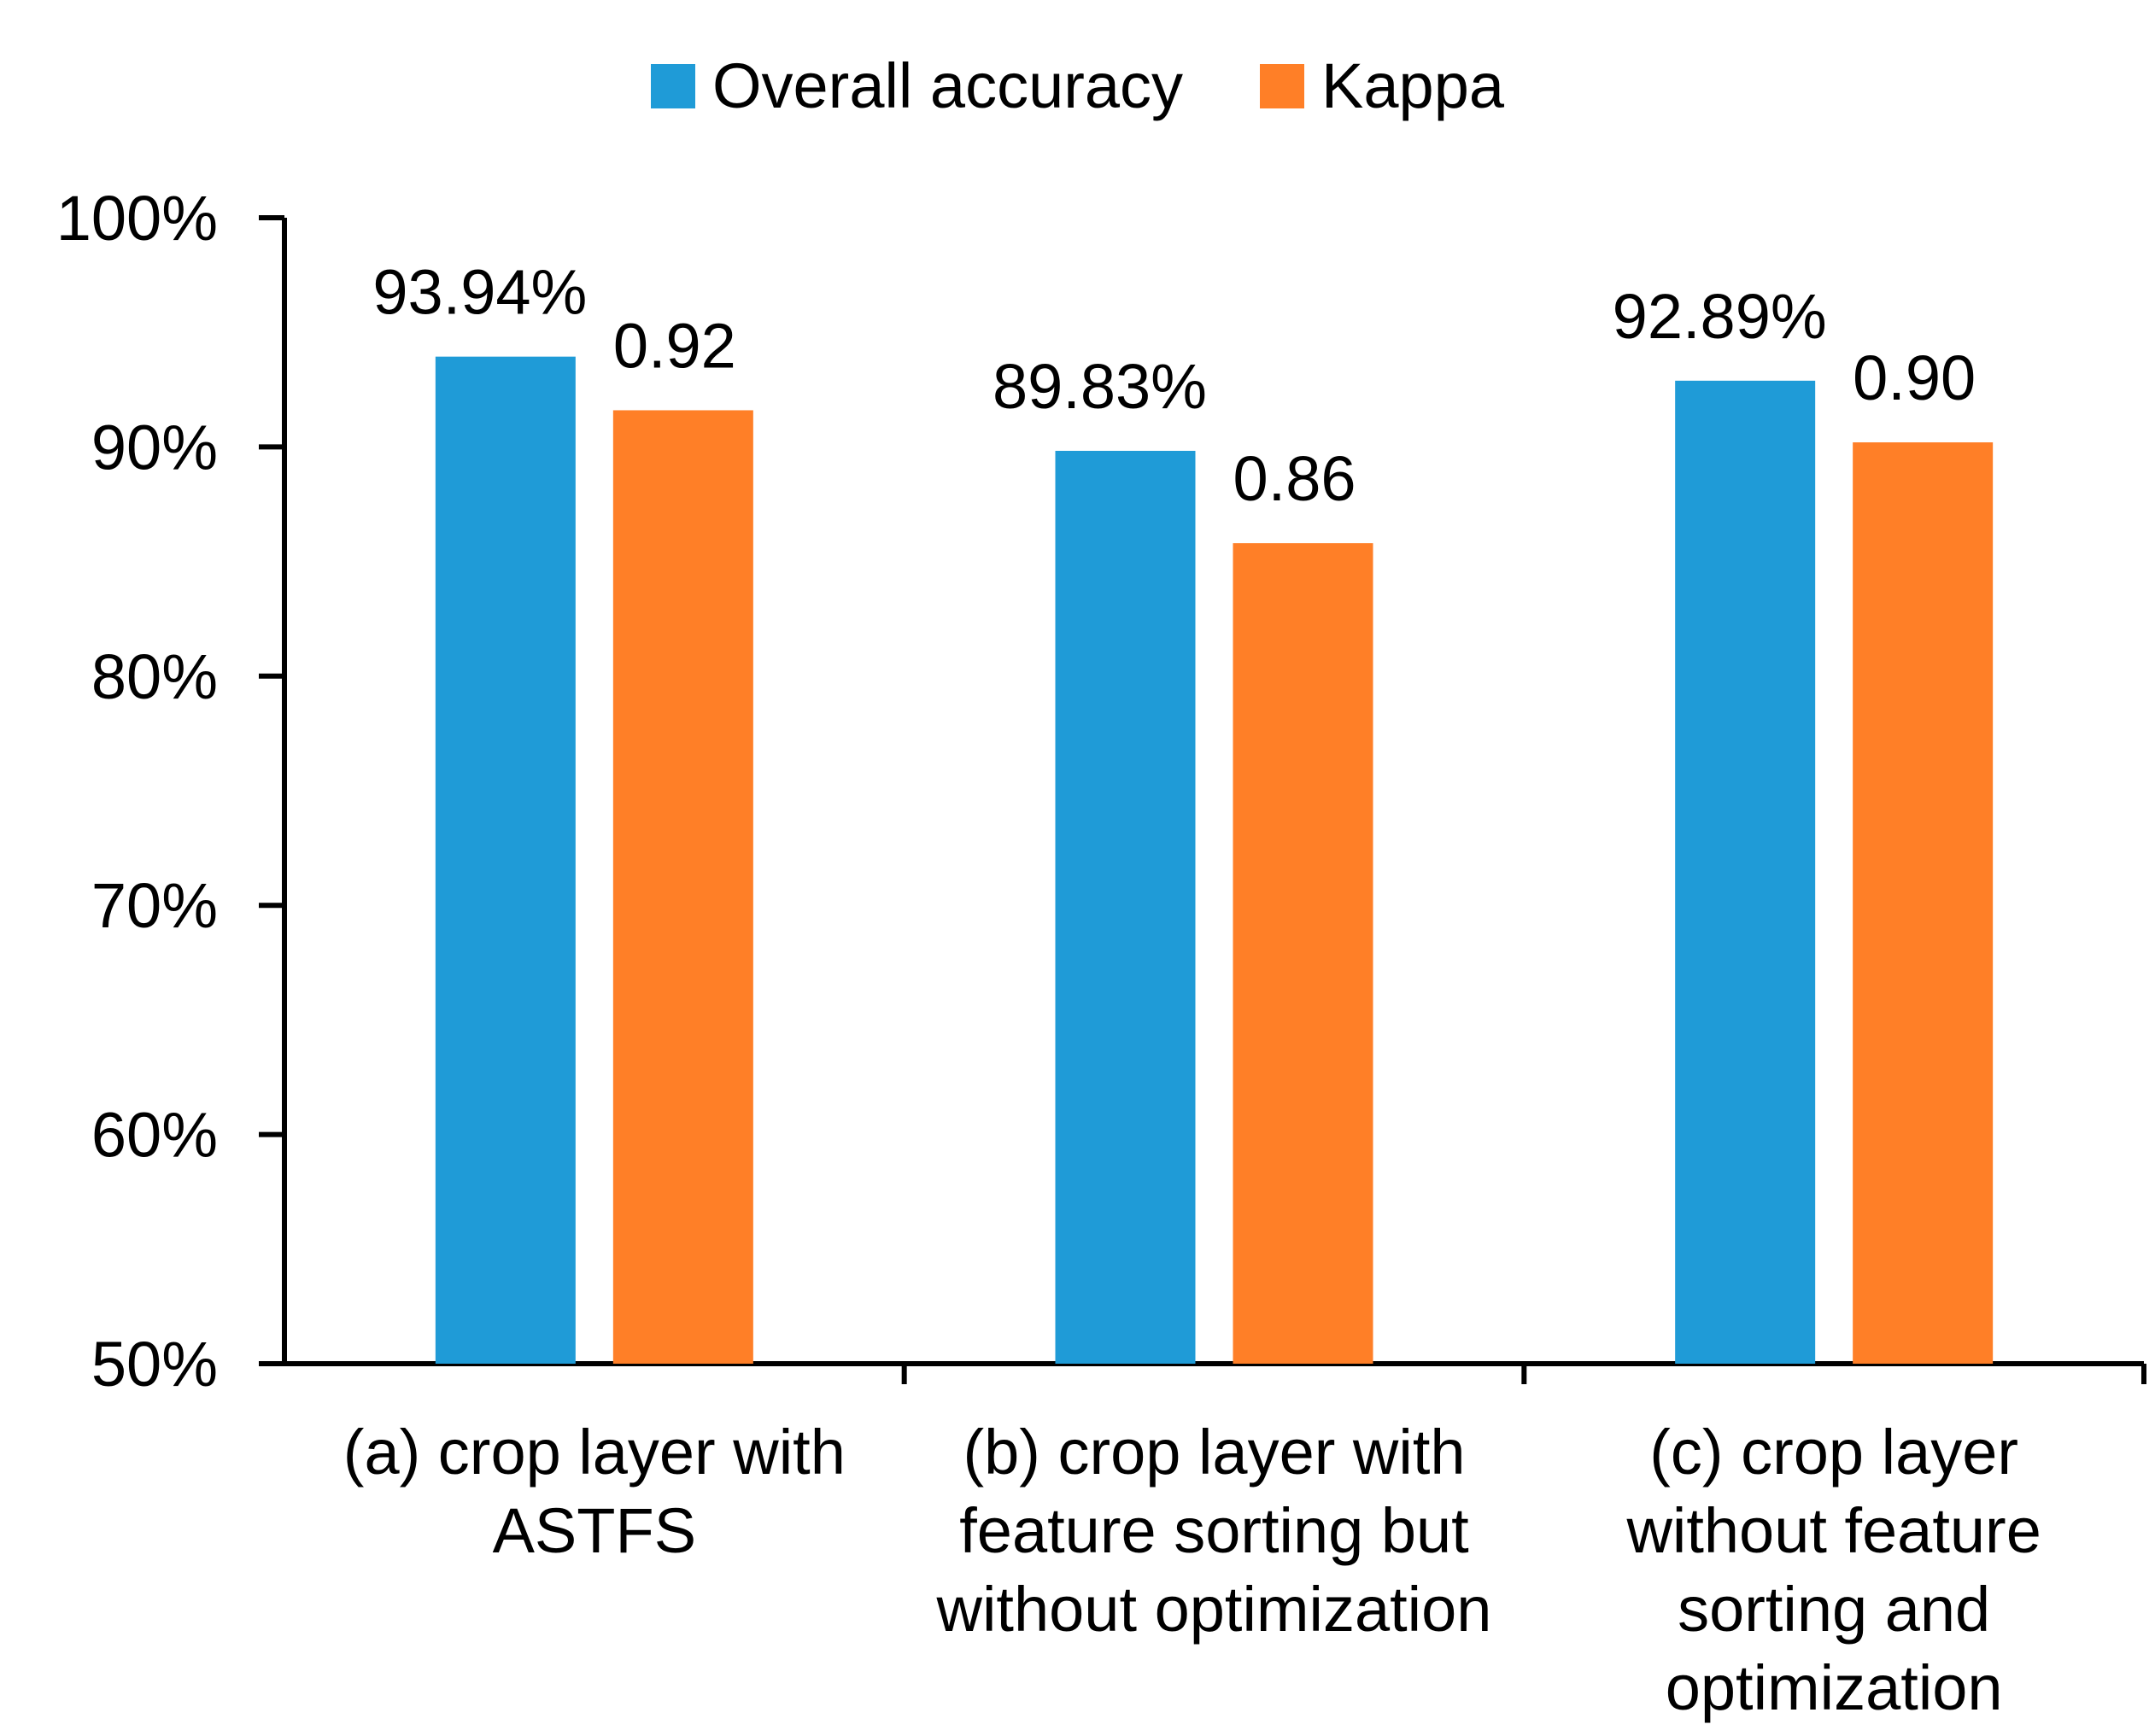 This screenshot has width=2155, height=1736. I want to click on data-label-overall-accuracy-0: 93.94%, so click(479, 292).